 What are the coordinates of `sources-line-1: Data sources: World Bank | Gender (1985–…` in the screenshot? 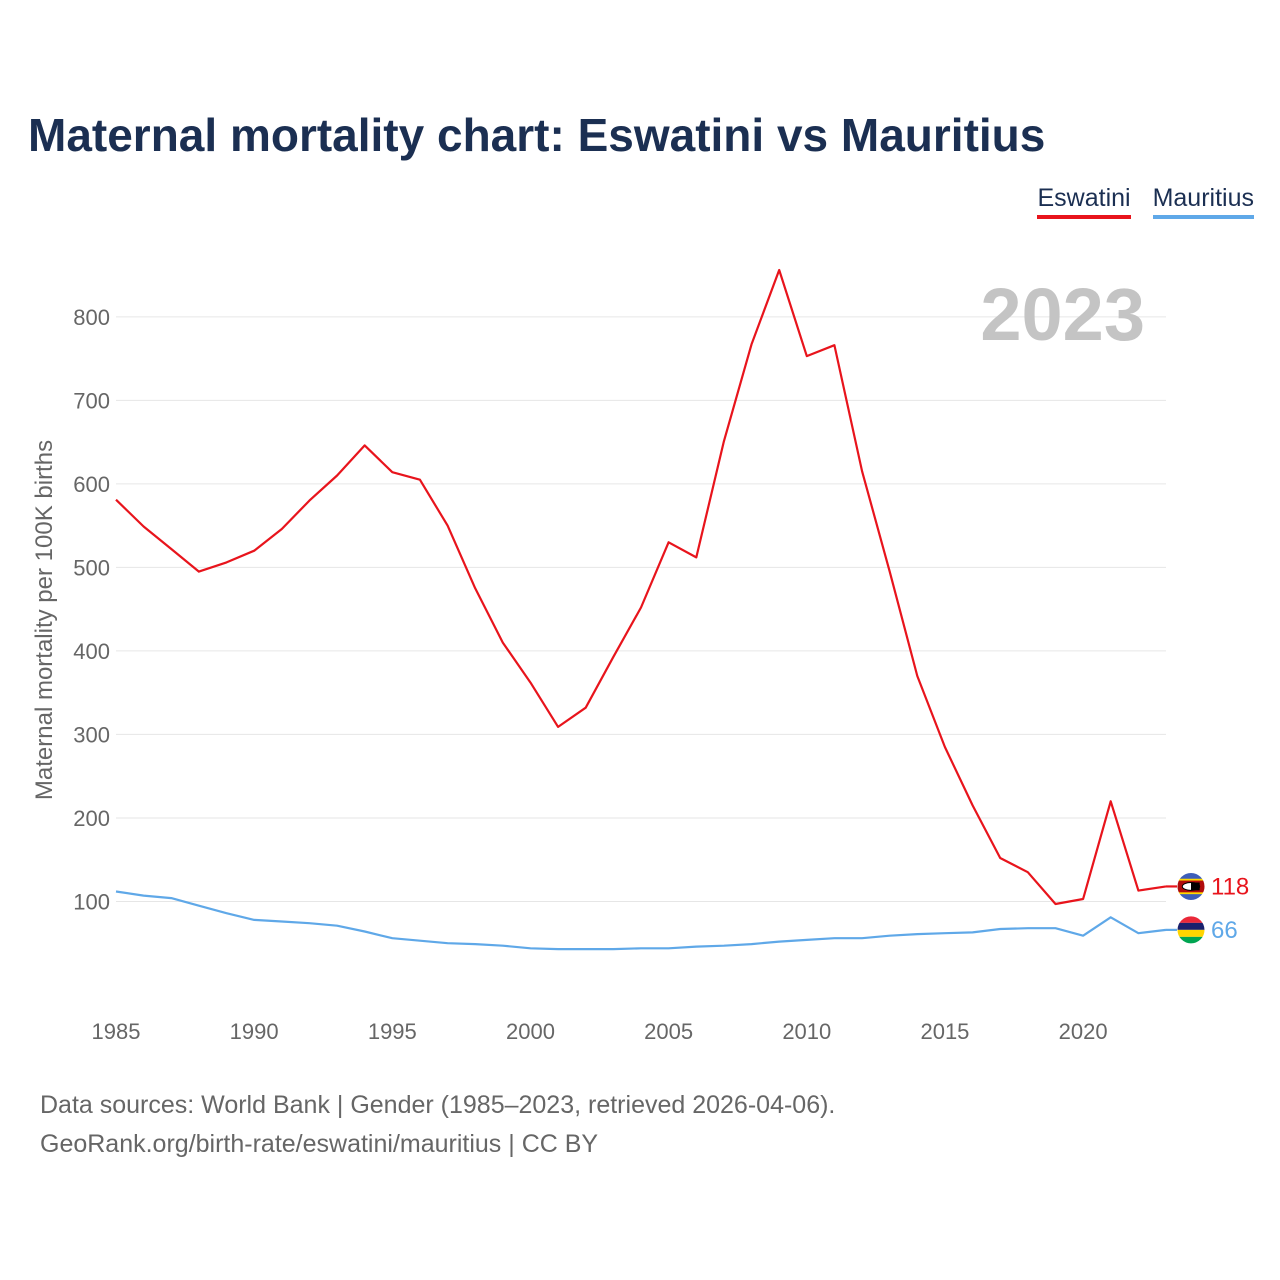 It's located at (438, 1105).